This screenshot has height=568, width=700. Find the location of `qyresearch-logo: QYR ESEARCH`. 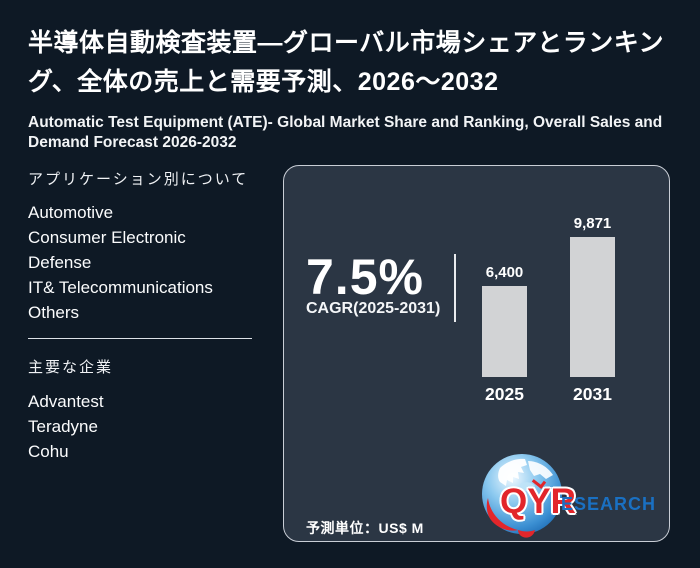

qyresearch-logo: QYR ESEARCH is located at coordinates (570, 496).